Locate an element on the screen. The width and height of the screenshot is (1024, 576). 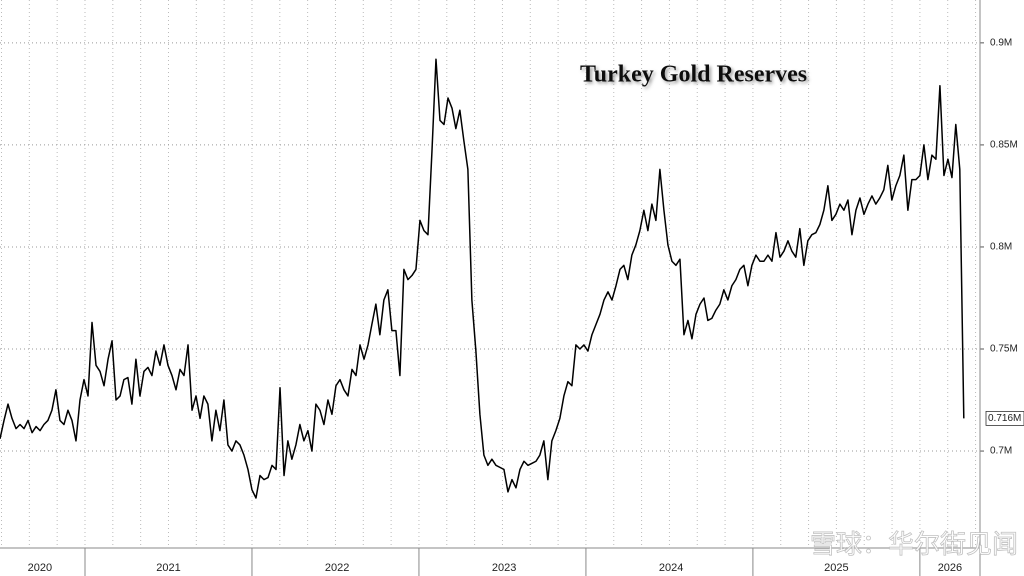
x-tick-label: 2024 is located at coordinates (671, 568).